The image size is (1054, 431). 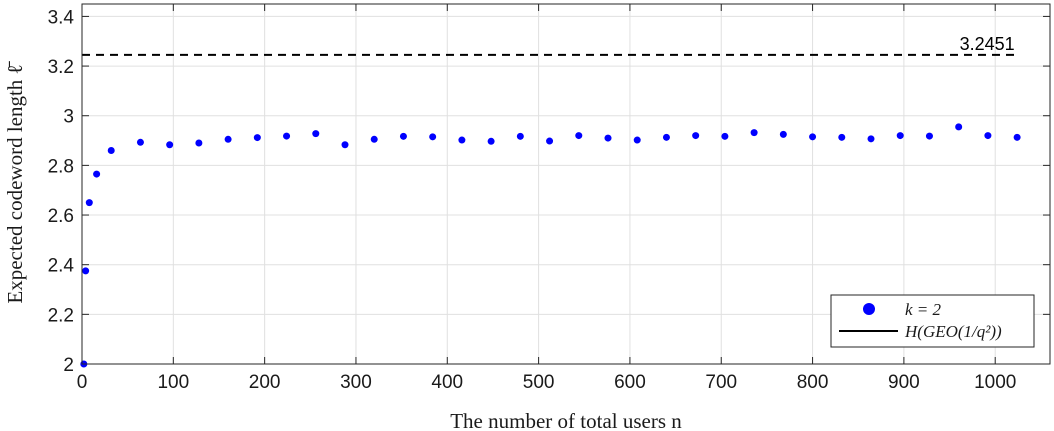 I want to click on y-tick-label: 2.6, so click(x=61, y=216).